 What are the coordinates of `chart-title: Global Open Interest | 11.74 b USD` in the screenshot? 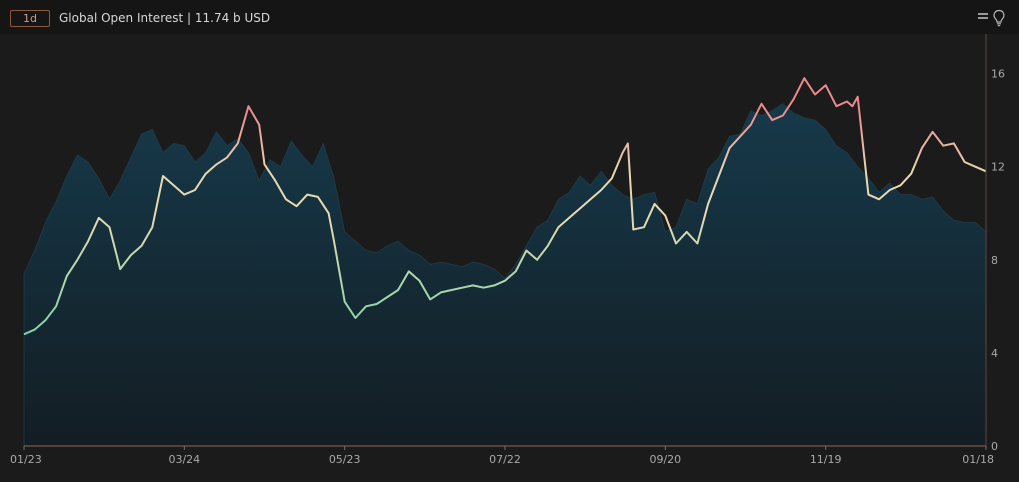 It's located at (165, 18).